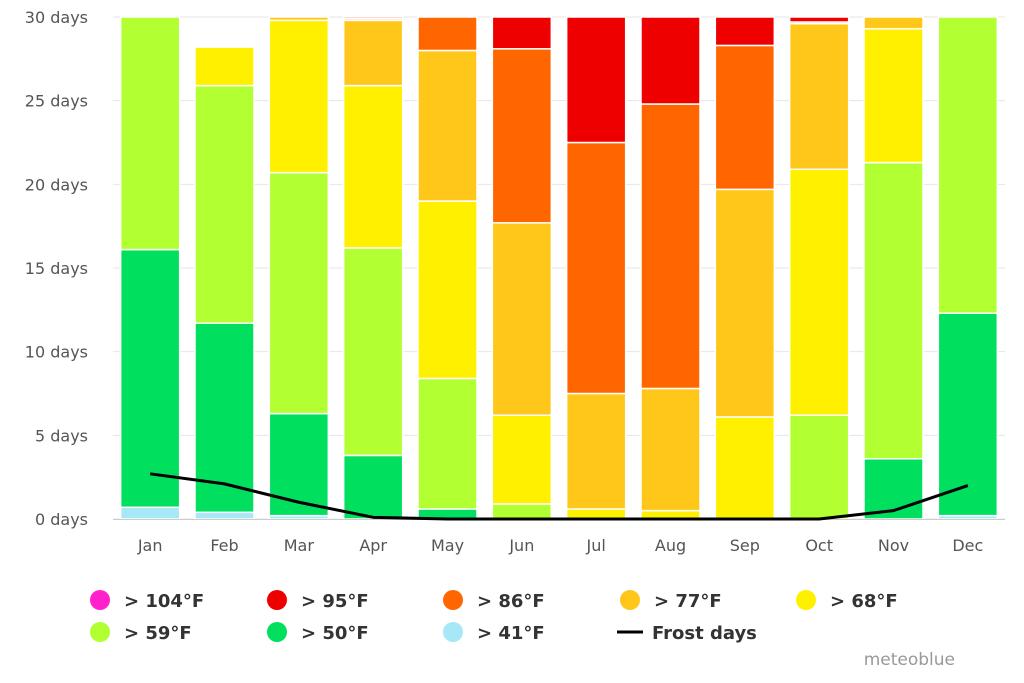 The width and height of the screenshot is (1024, 683). I want to click on frost-days-line, so click(559, 496).